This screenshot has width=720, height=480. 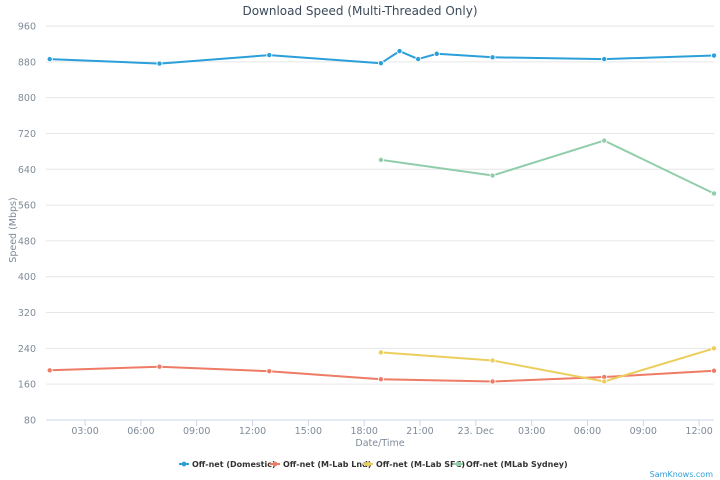 I want to click on y-tick-label: 720, so click(x=27, y=134).